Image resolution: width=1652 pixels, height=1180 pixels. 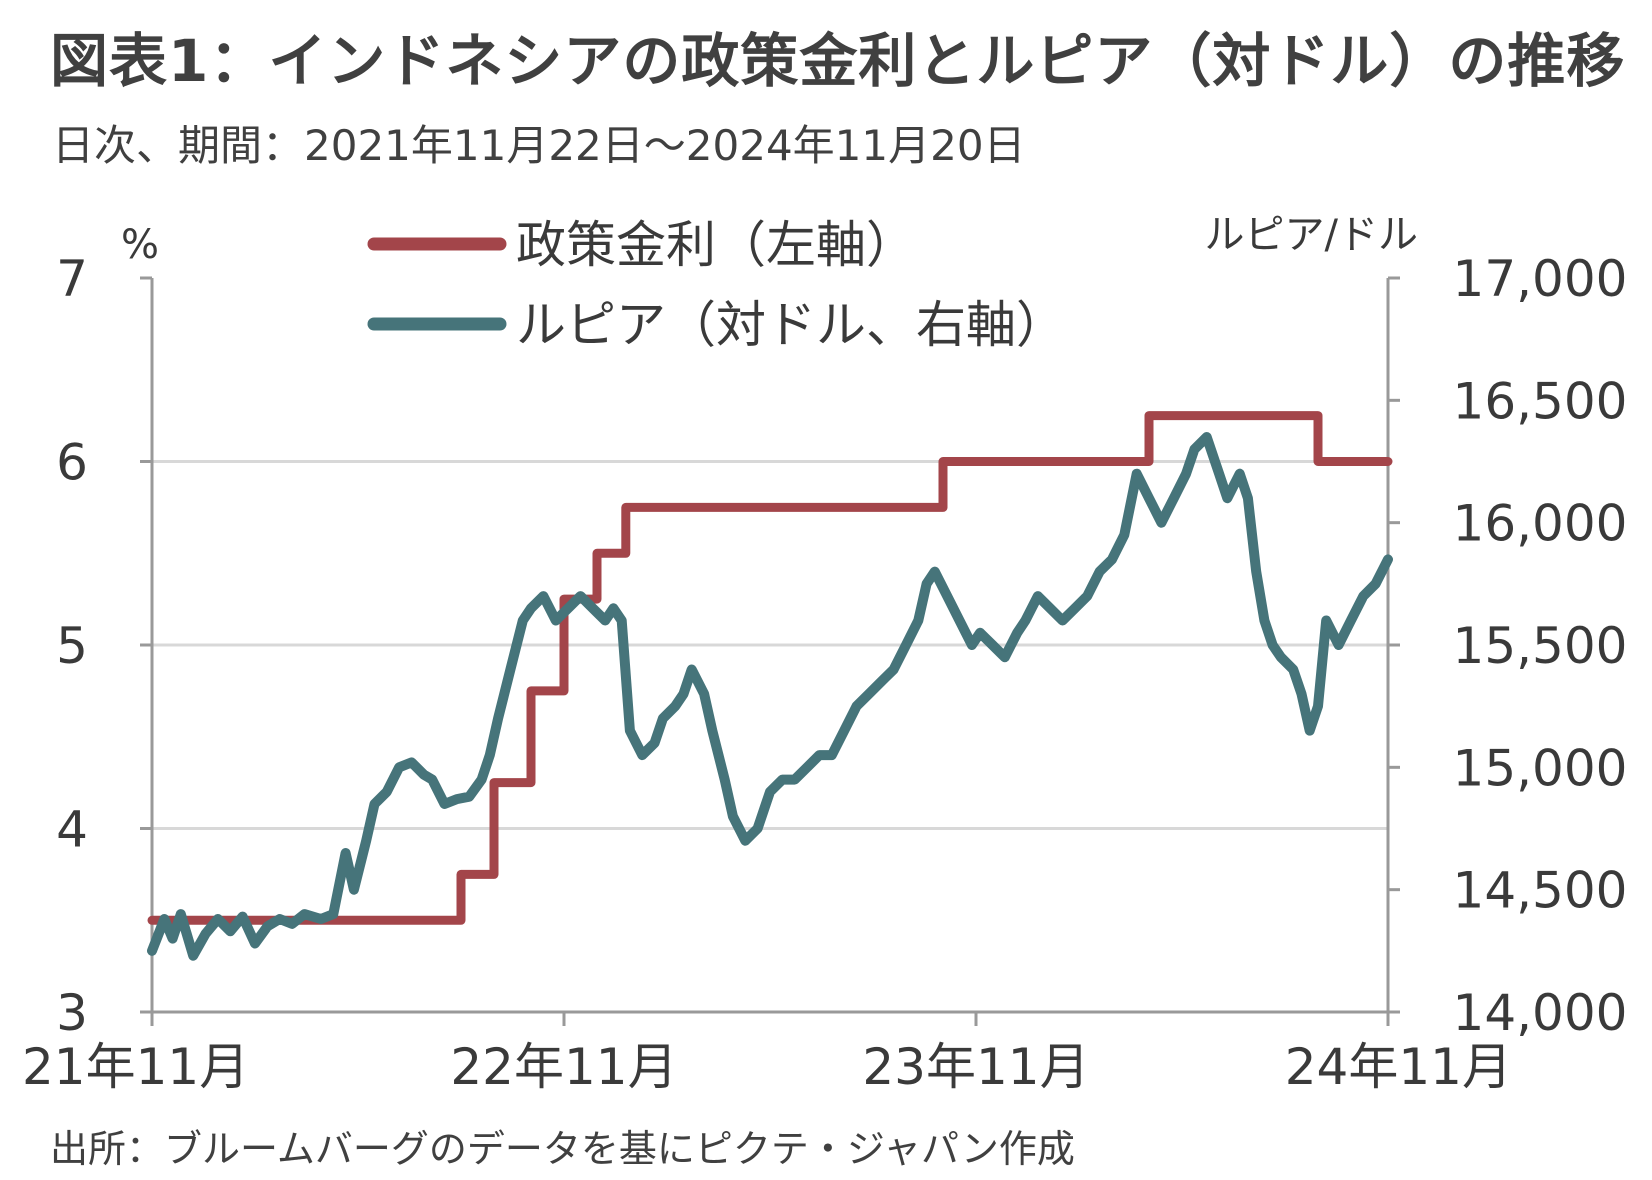 I want to click on chart-subtitle: 日次、期間：2021年11月22日～2024年11月20日, so click(x=539, y=145).